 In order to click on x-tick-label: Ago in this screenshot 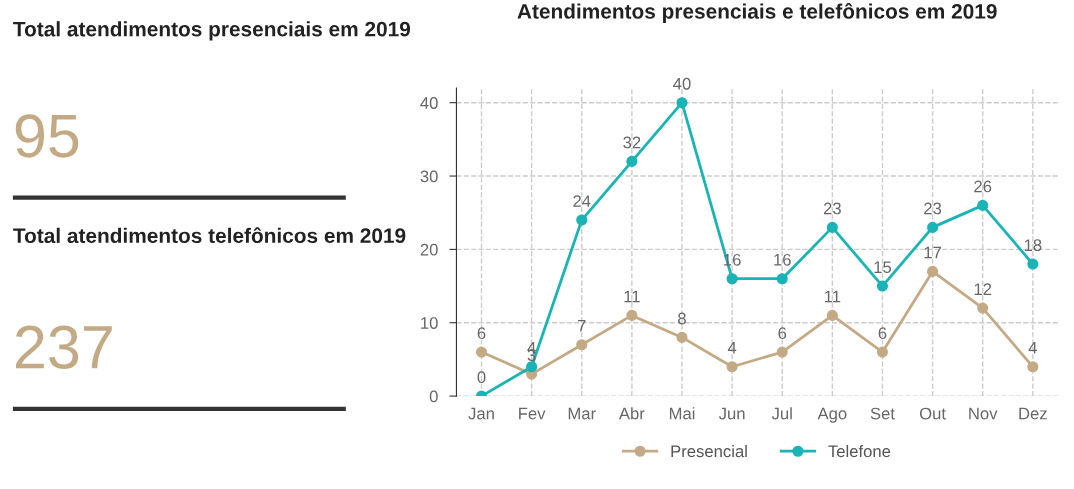, I will do `click(832, 415)`.